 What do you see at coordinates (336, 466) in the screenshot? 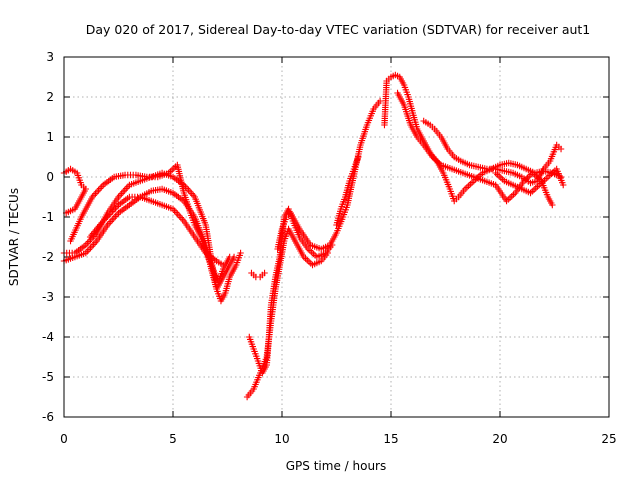
I see `x-axis-label: GPS time / hours` at bounding box center [336, 466].